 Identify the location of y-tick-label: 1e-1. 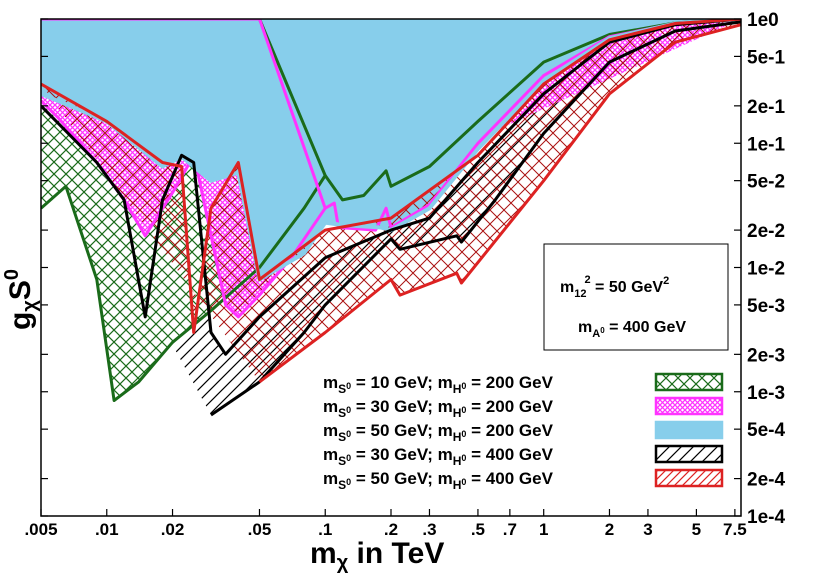
(766, 144).